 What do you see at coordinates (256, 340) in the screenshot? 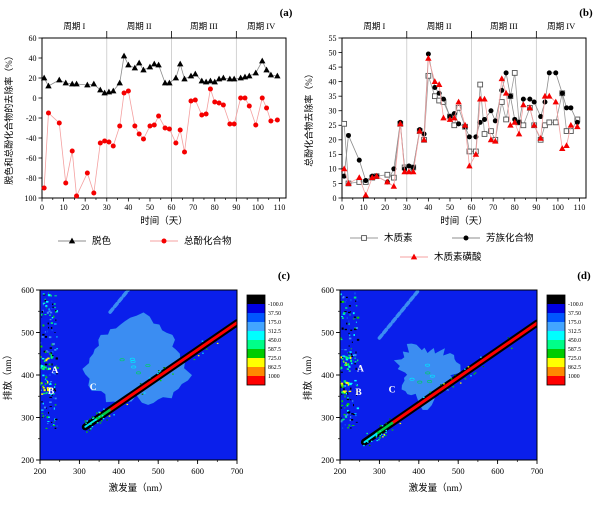
I see `colorbar-frame` at bounding box center [256, 340].